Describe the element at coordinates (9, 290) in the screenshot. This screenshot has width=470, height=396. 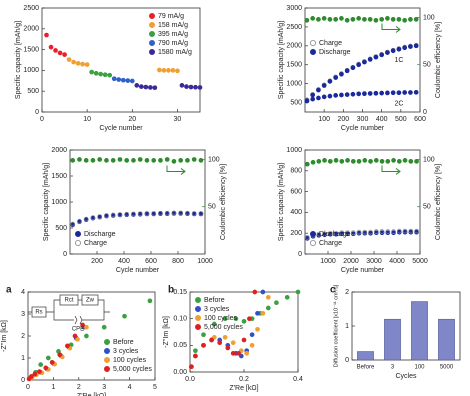
I see `panel-label: a` at that location.